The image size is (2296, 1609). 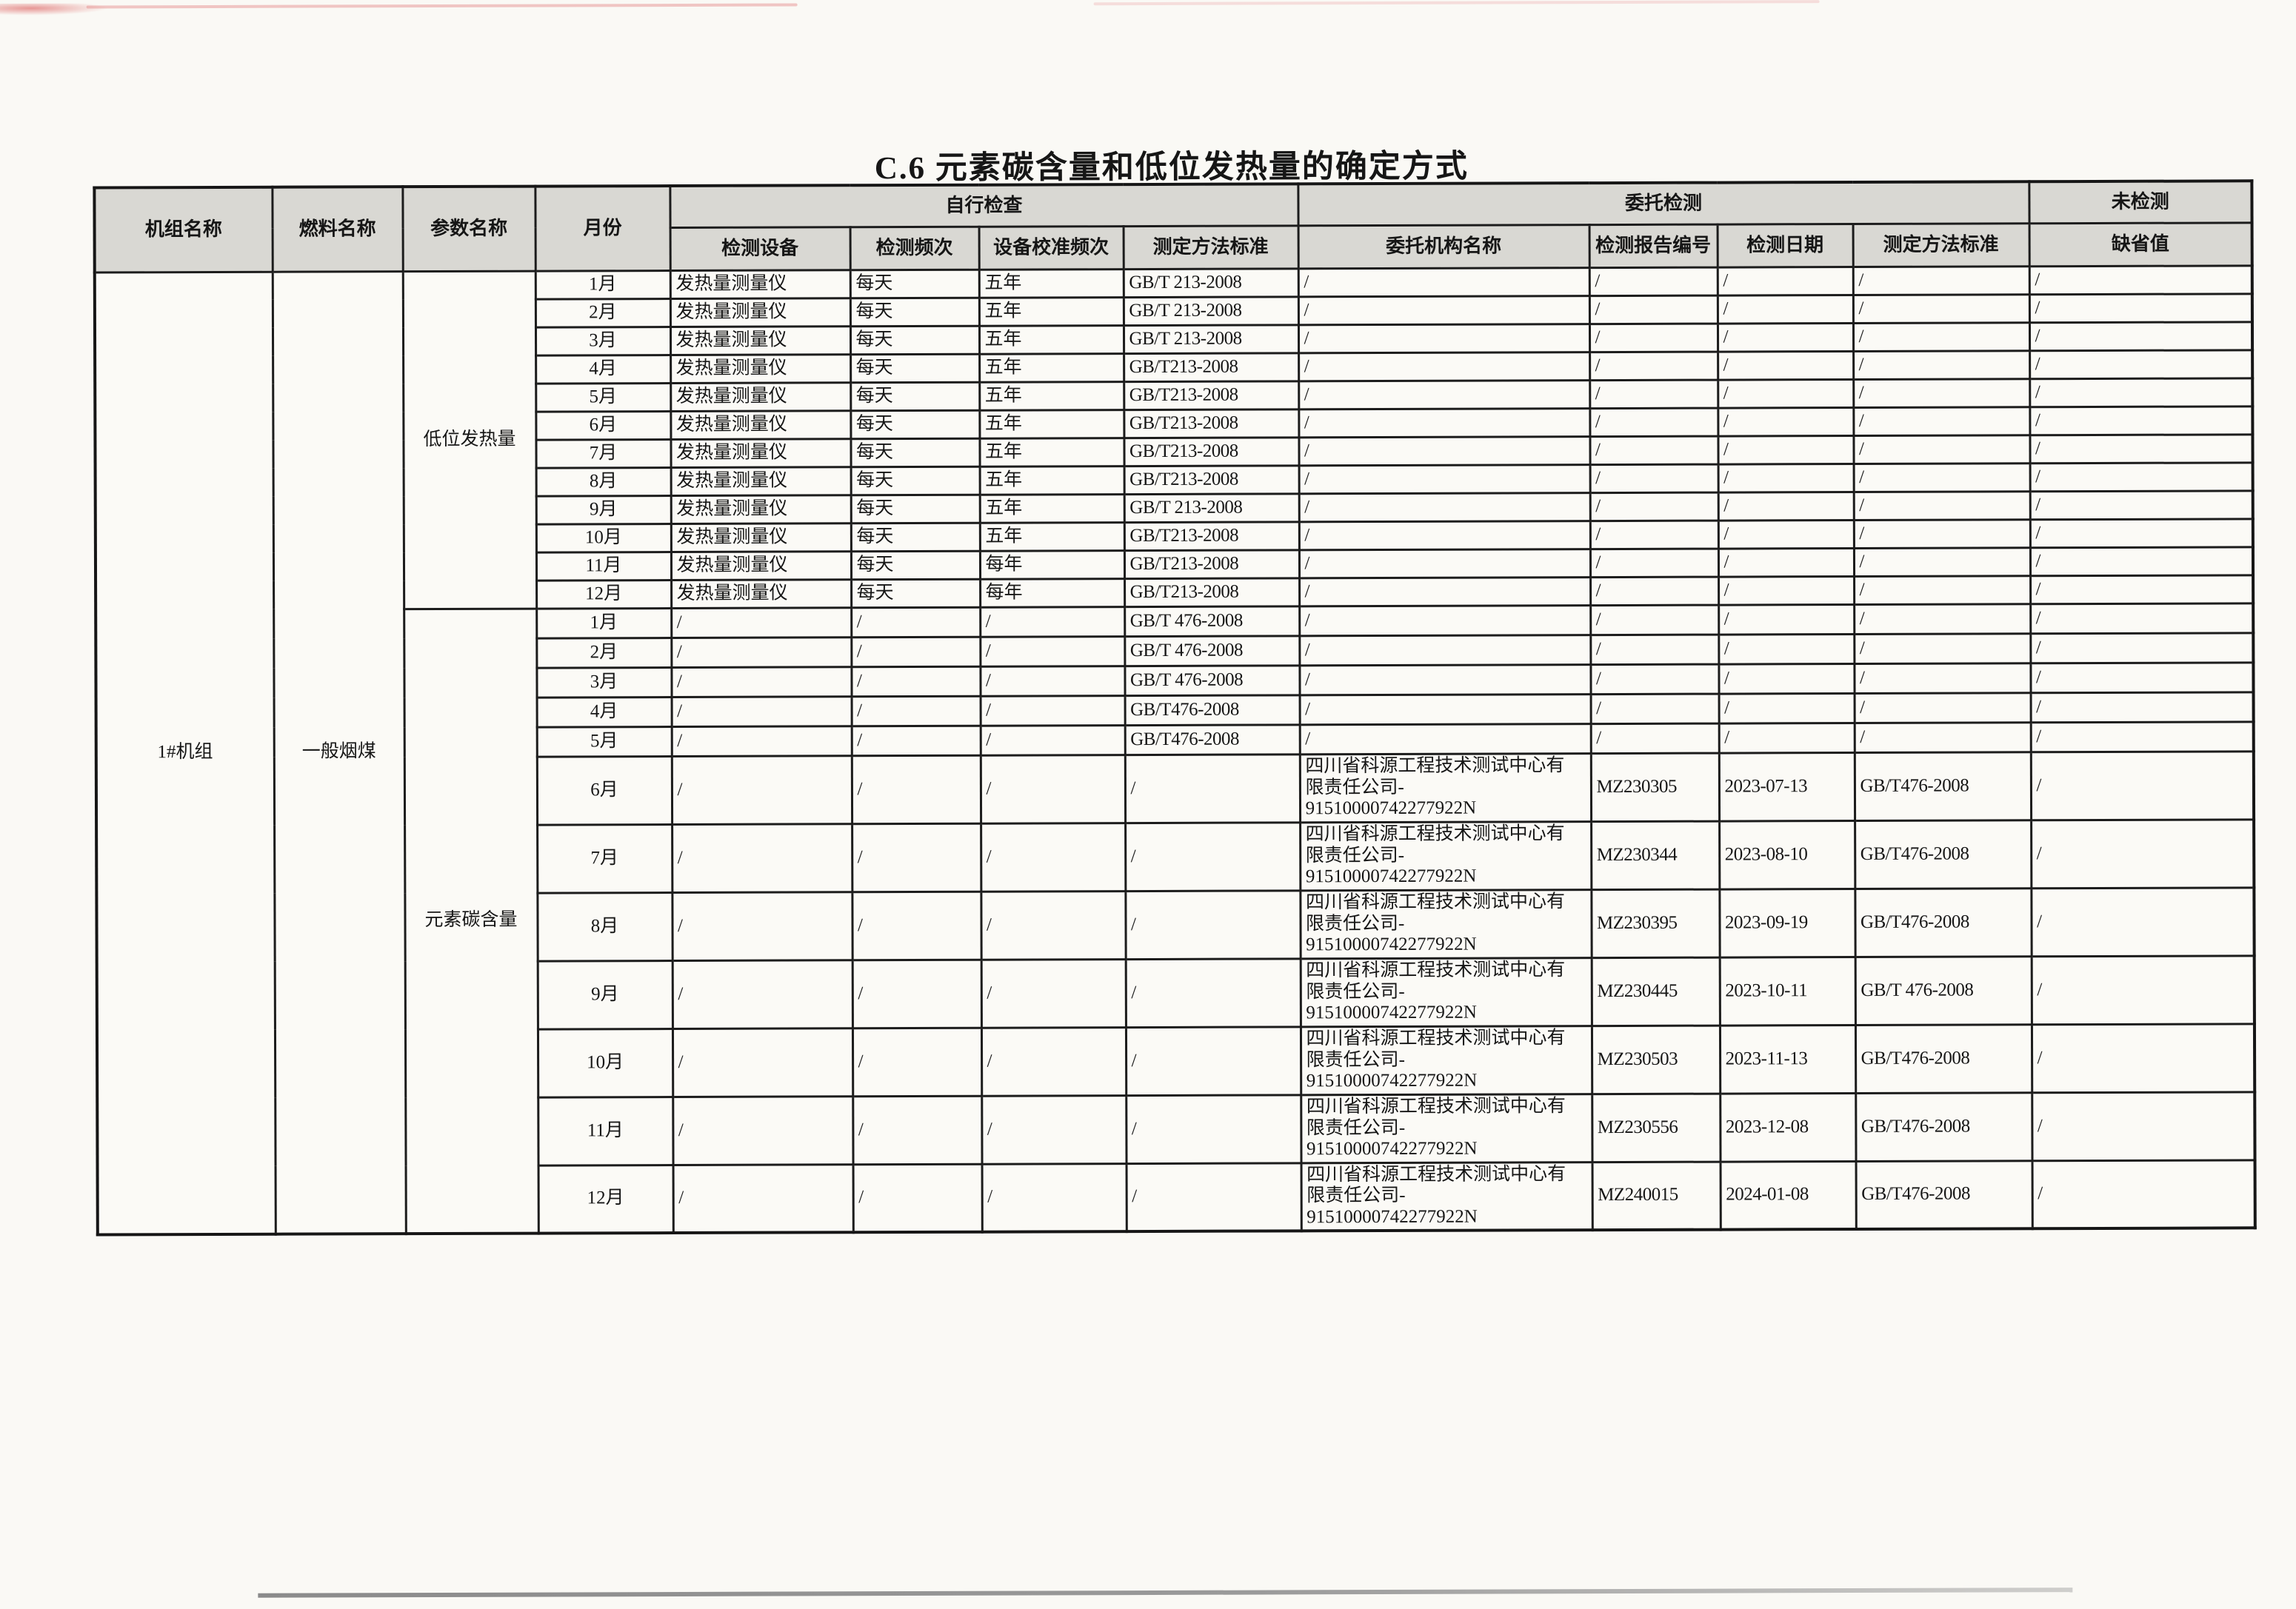 I want to click on cell-test-date: 2024-01-08, so click(x=1788, y=1195).